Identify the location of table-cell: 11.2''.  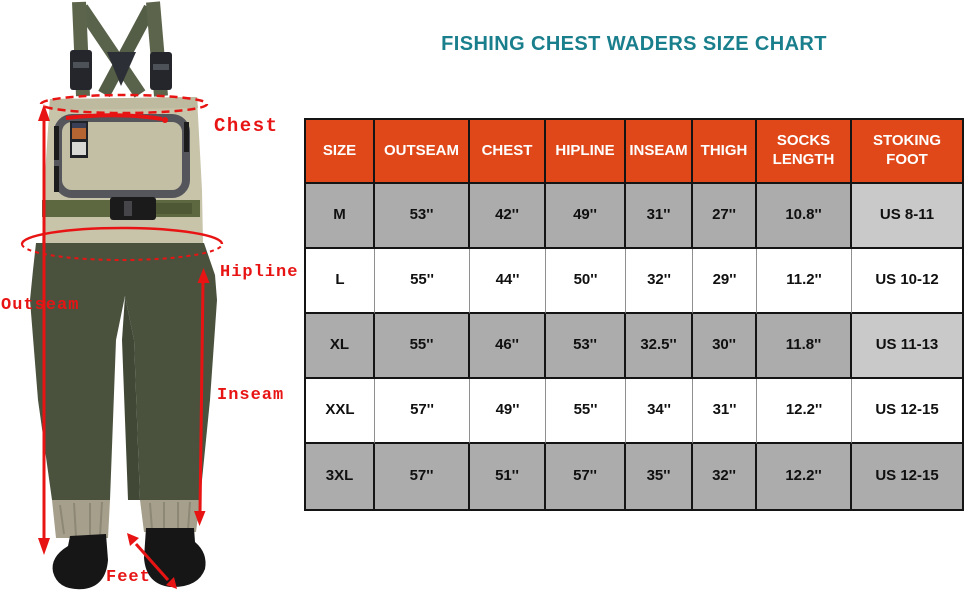
(804, 281).